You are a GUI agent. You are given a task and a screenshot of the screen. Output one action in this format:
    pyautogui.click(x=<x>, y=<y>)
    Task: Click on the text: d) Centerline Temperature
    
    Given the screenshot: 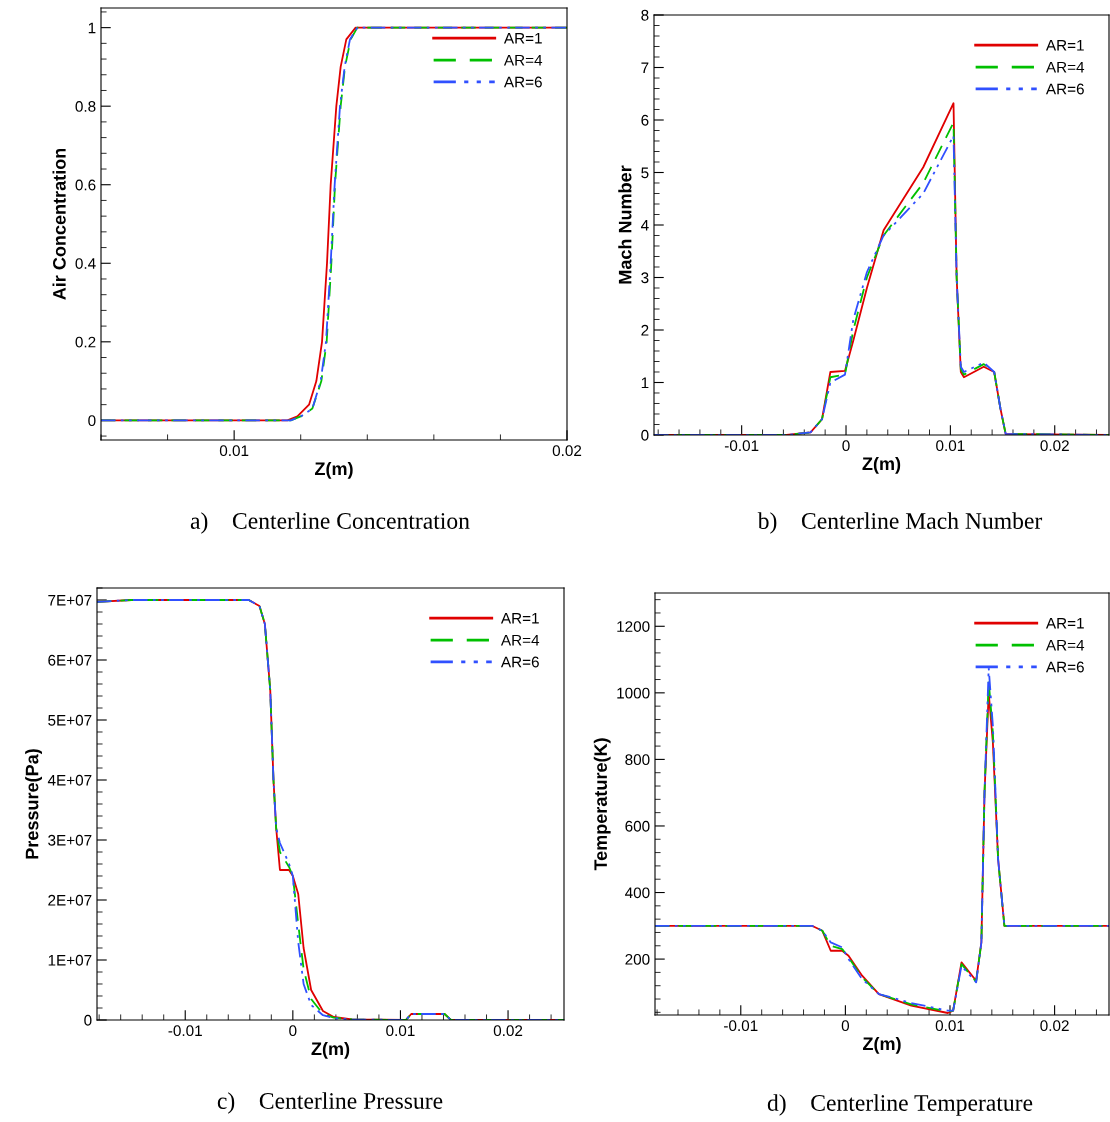 What is the action you would take?
    pyautogui.click(x=900, y=1105)
    